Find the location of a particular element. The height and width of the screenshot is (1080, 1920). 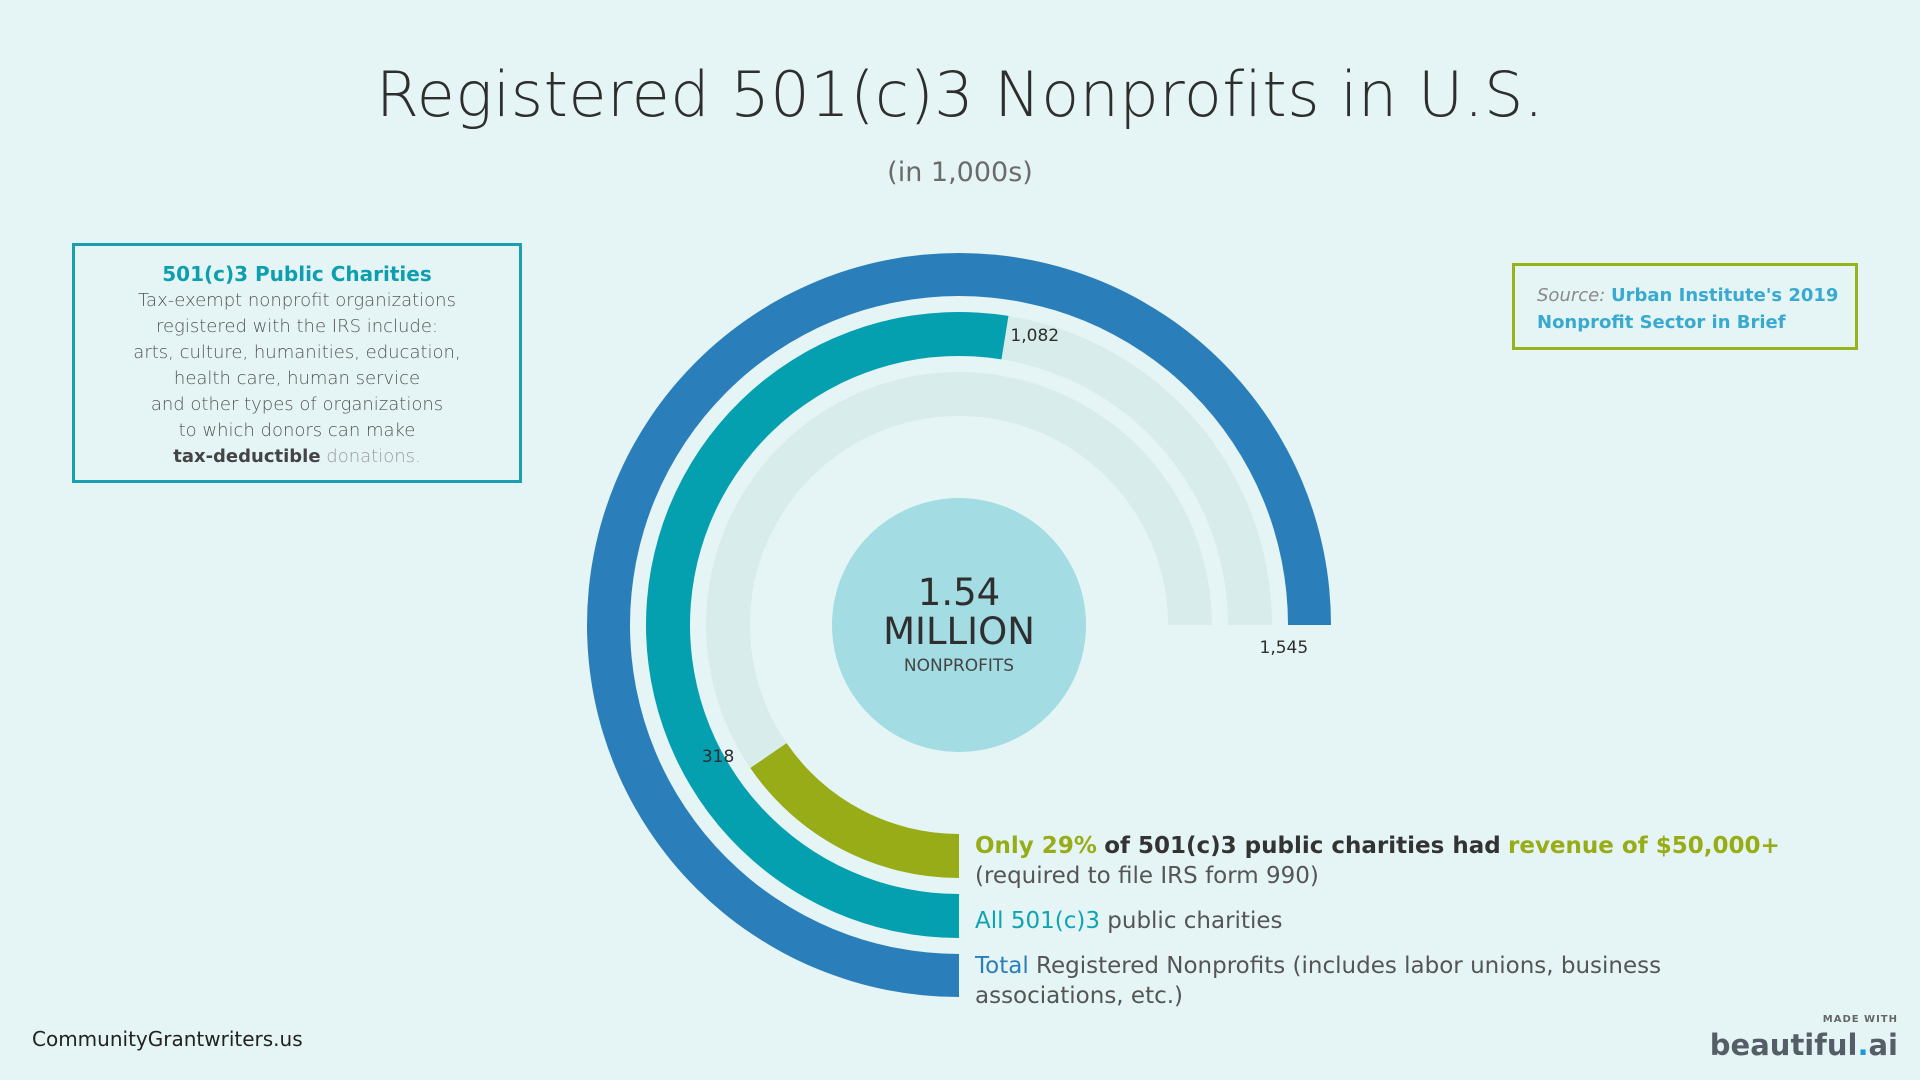

info-line: and other types of organizations is located at coordinates (297, 404).